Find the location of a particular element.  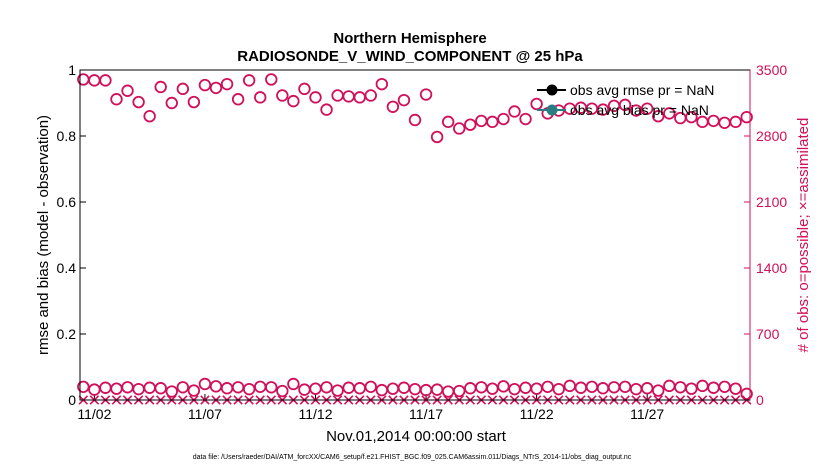

x-axis-label: Nov.01,2014 00:00:00 start is located at coordinates (416, 436).